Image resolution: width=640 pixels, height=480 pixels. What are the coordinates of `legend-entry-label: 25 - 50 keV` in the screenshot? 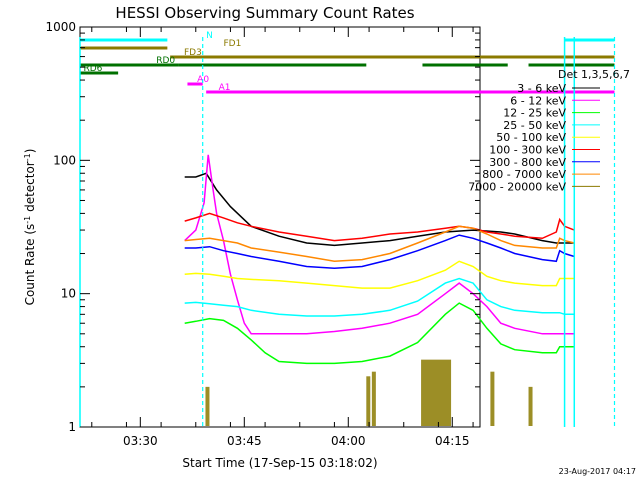 It's located at (534, 125).